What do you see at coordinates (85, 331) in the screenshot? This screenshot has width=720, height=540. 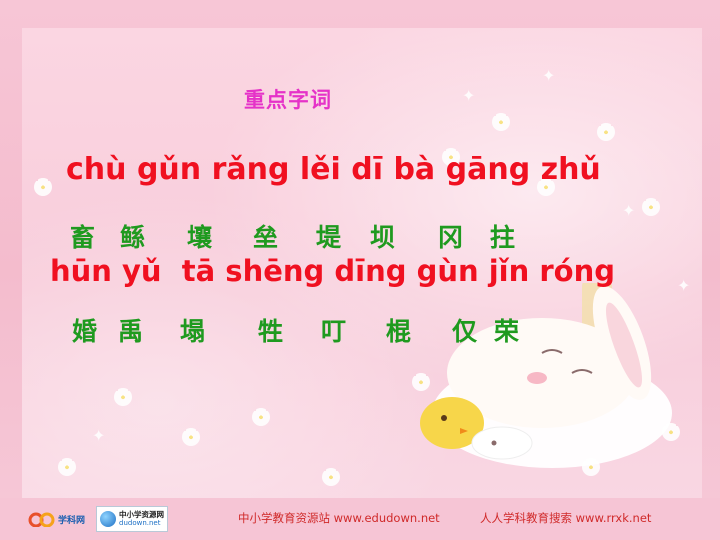 I see `hanzi-char: 婚` at bounding box center [85, 331].